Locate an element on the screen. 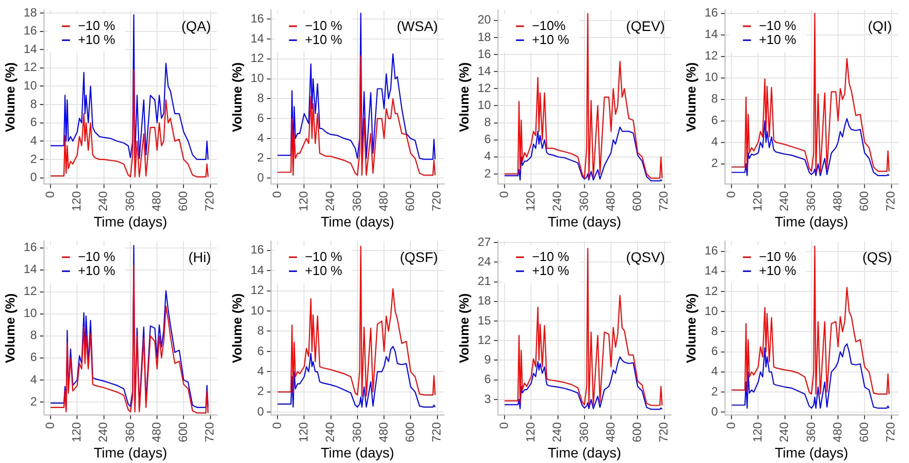 The image size is (909, 463). y-tick-label: 15 is located at coordinates (485, 320).